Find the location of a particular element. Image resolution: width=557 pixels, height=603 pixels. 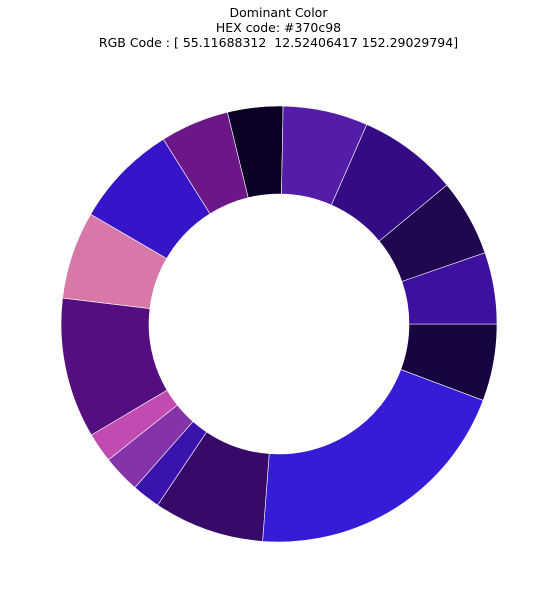

chart-title-line-2: HEX code: #370c98 is located at coordinates (278, 27).